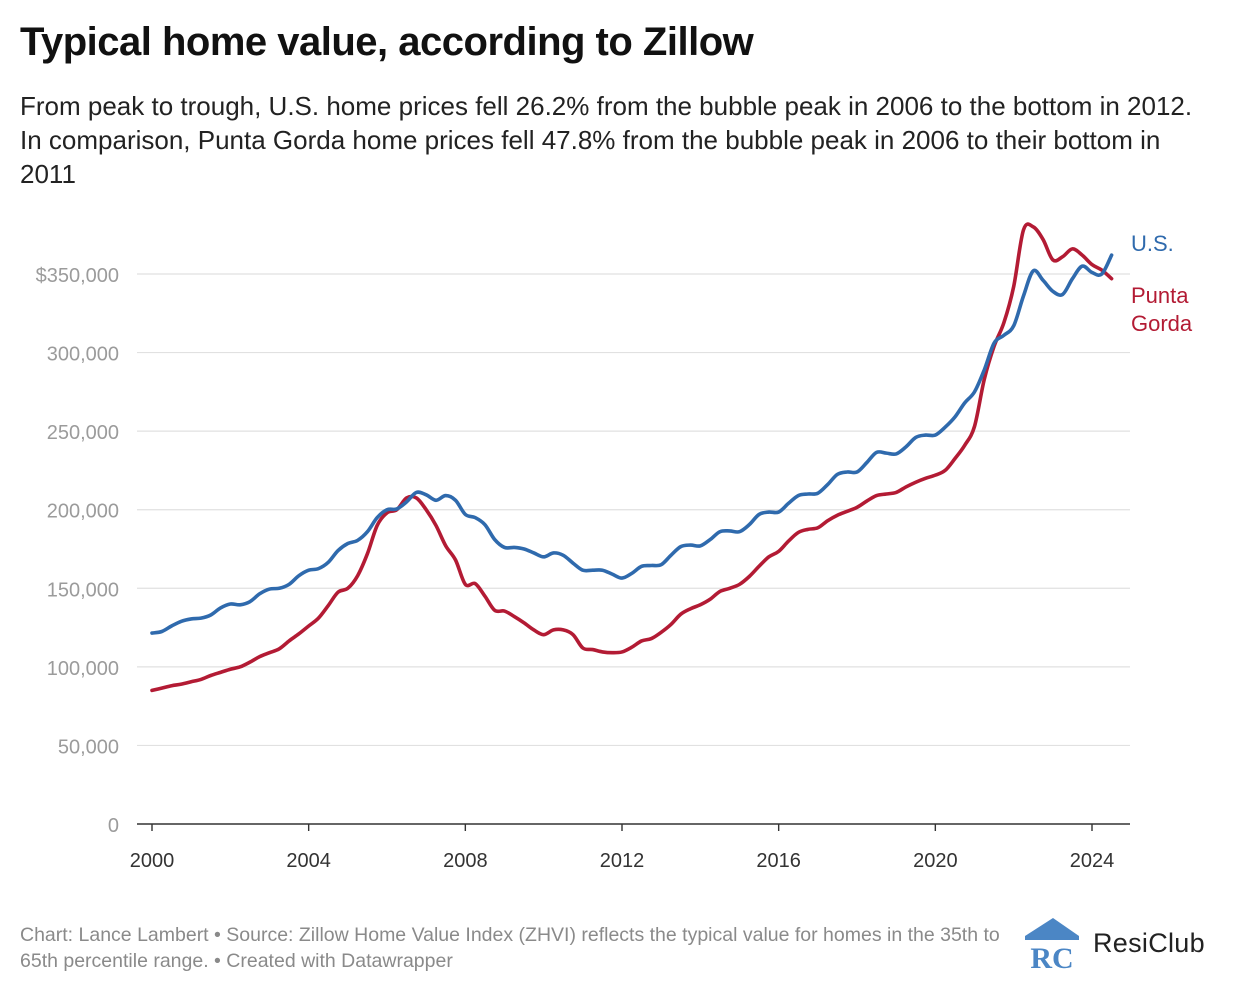 This screenshot has height=994, width=1240. What do you see at coordinates (1162, 309) in the screenshot?
I see `series-label-punta-gorda: Punta Gorda` at bounding box center [1162, 309].